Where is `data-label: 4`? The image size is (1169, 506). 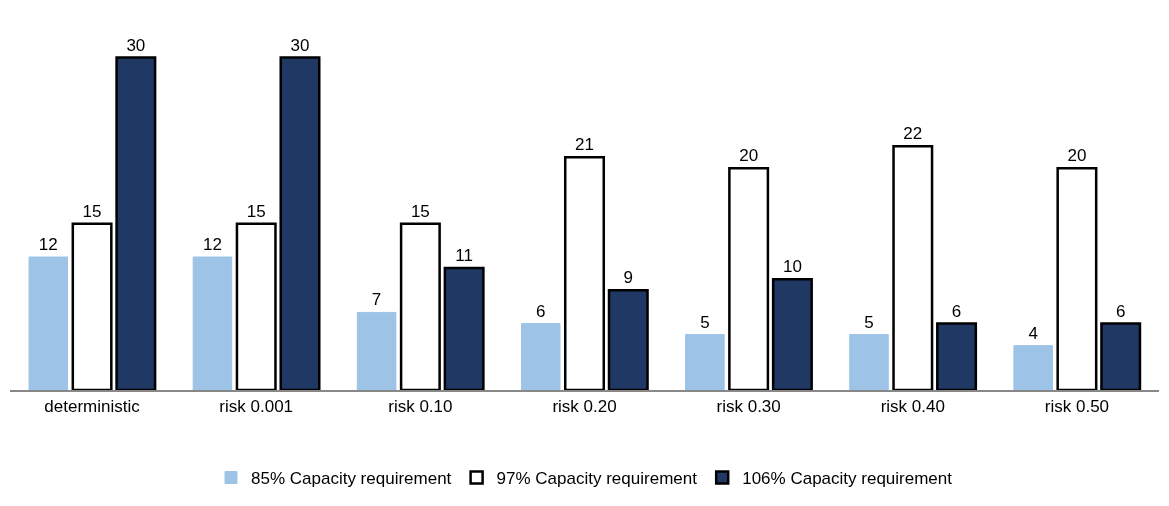 data-label: 4 is located at coordinates (1033, 333).